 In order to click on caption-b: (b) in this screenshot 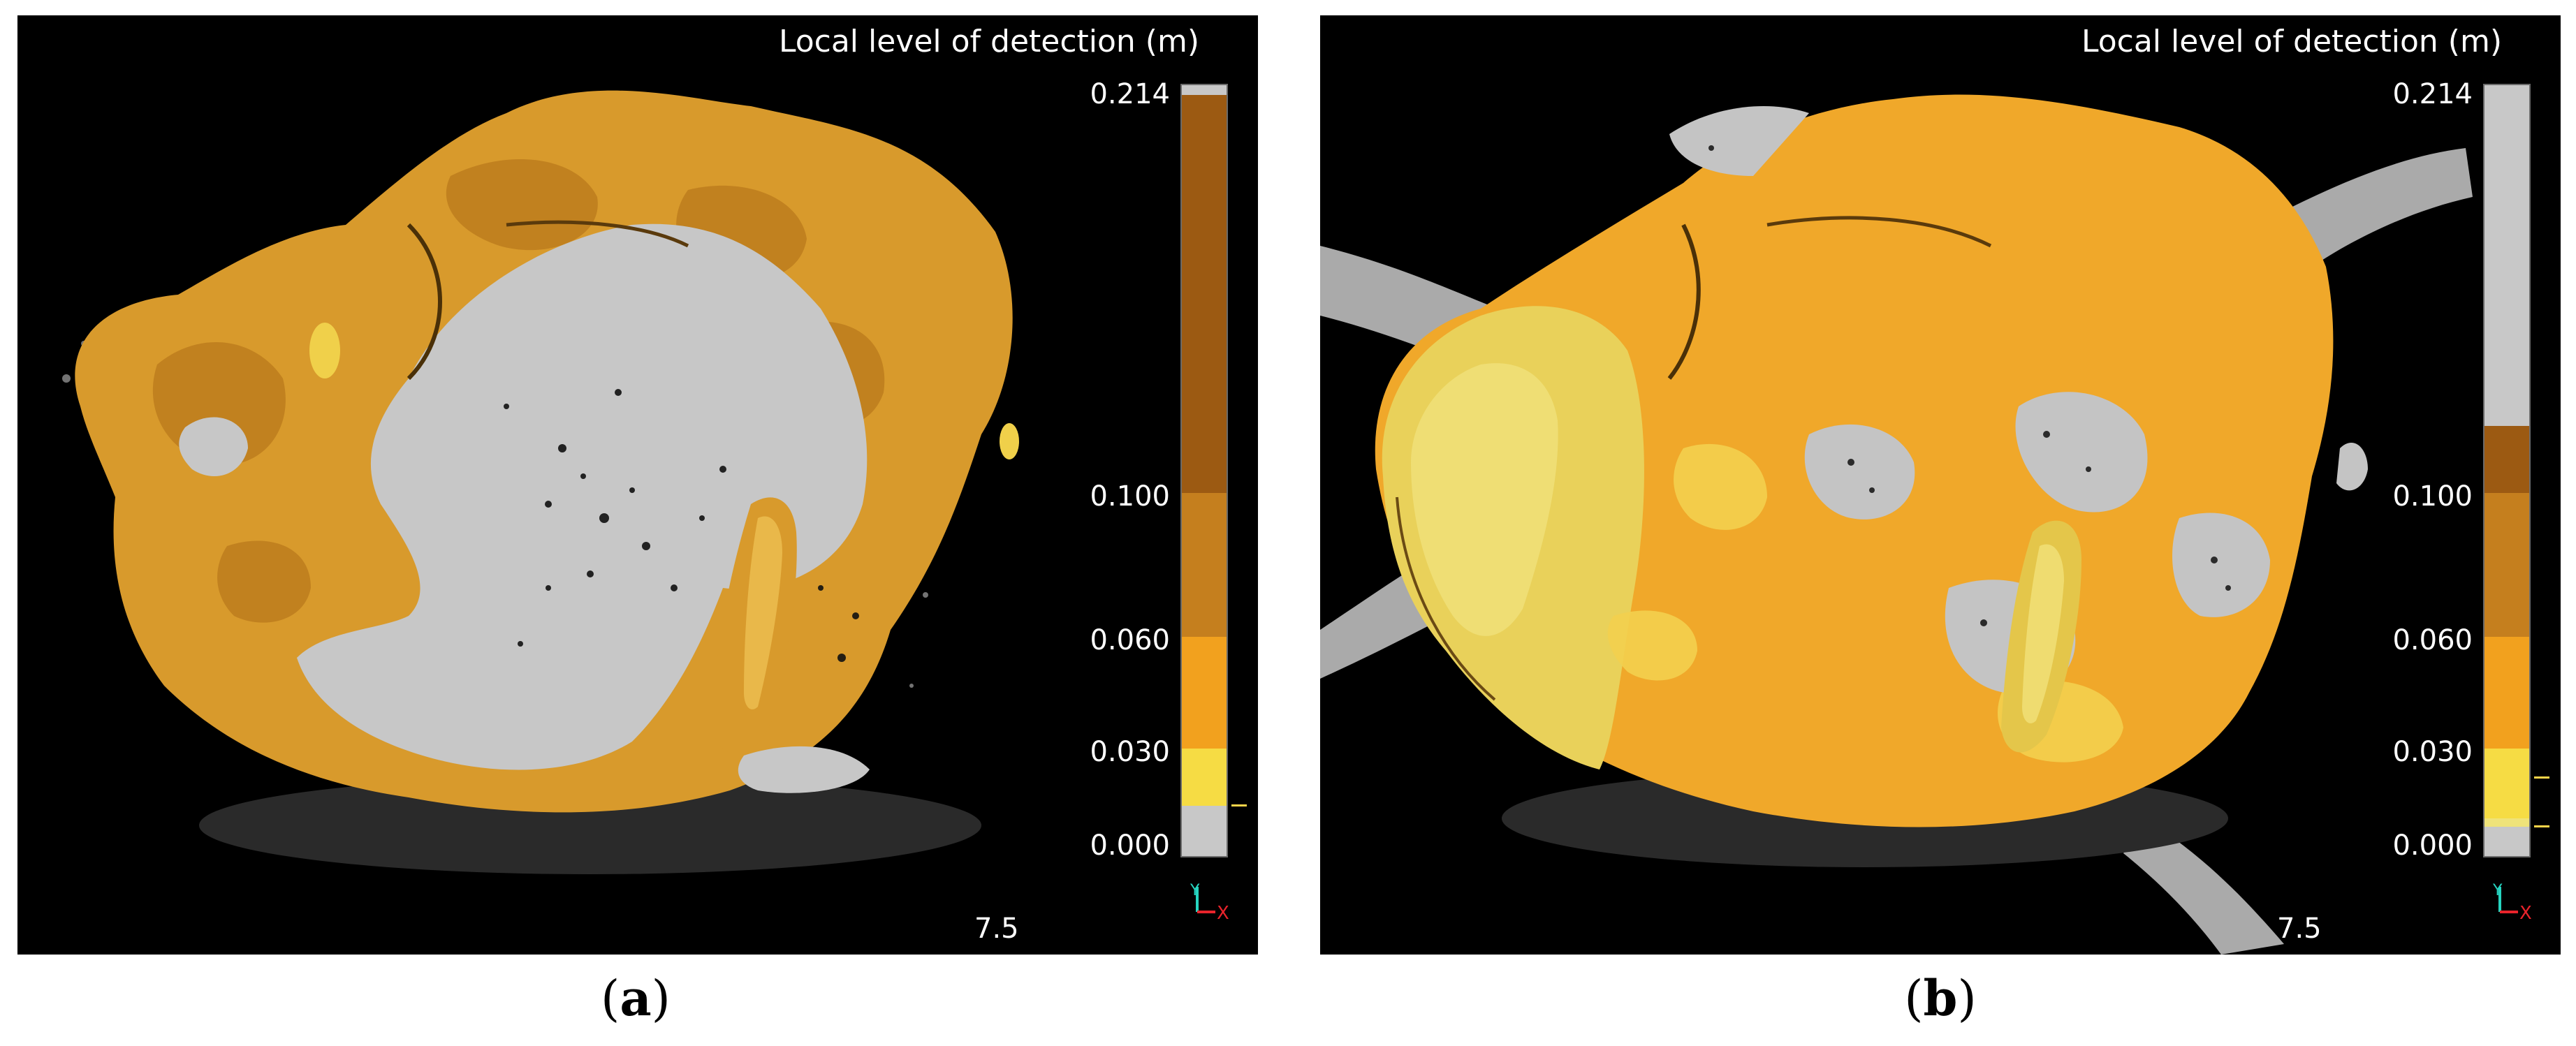, I will do `click(1940, 998)`.